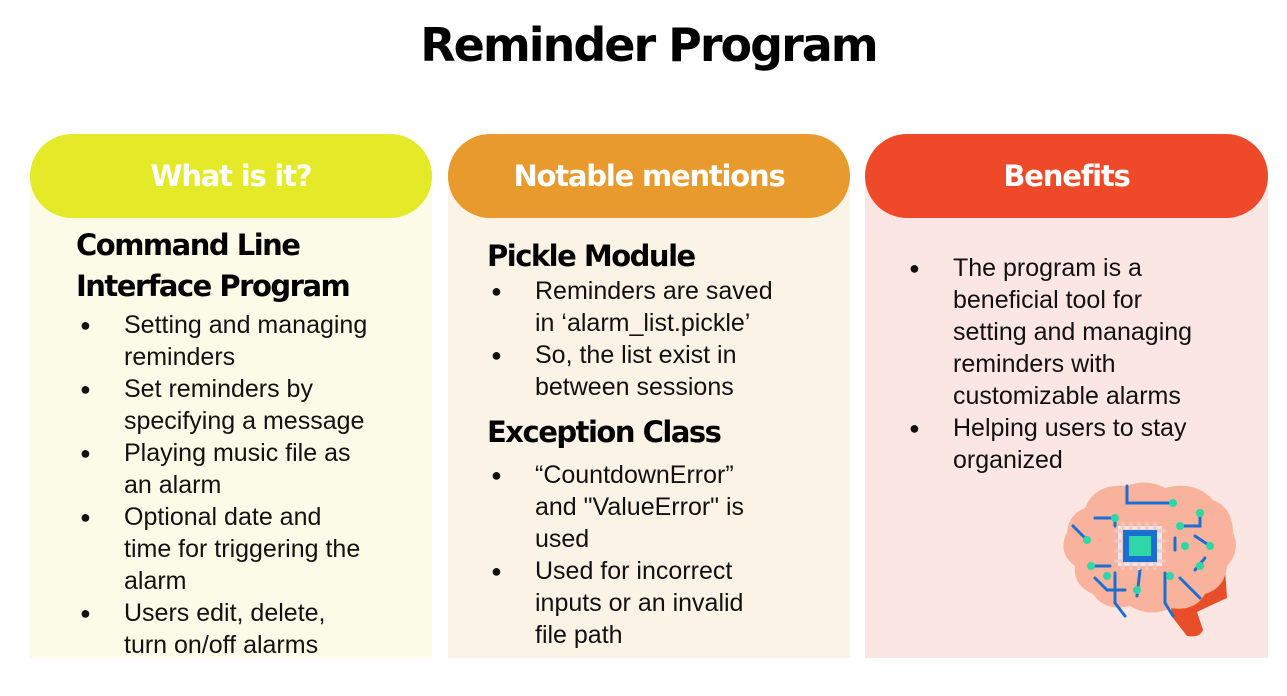 Image resolution: width=1287 pixels, height=696 pixels. What do you see at coordinates (215, 469) in the screenshot?
I see `list-item: ● Playing music file as an alarm` at bounding box center [215, 469].